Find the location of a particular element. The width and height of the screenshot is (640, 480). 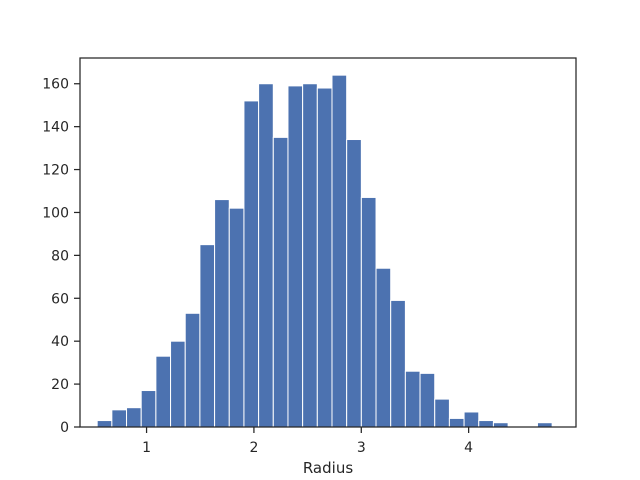

x-tick-label: 3 is located at coordinates (361, 448).